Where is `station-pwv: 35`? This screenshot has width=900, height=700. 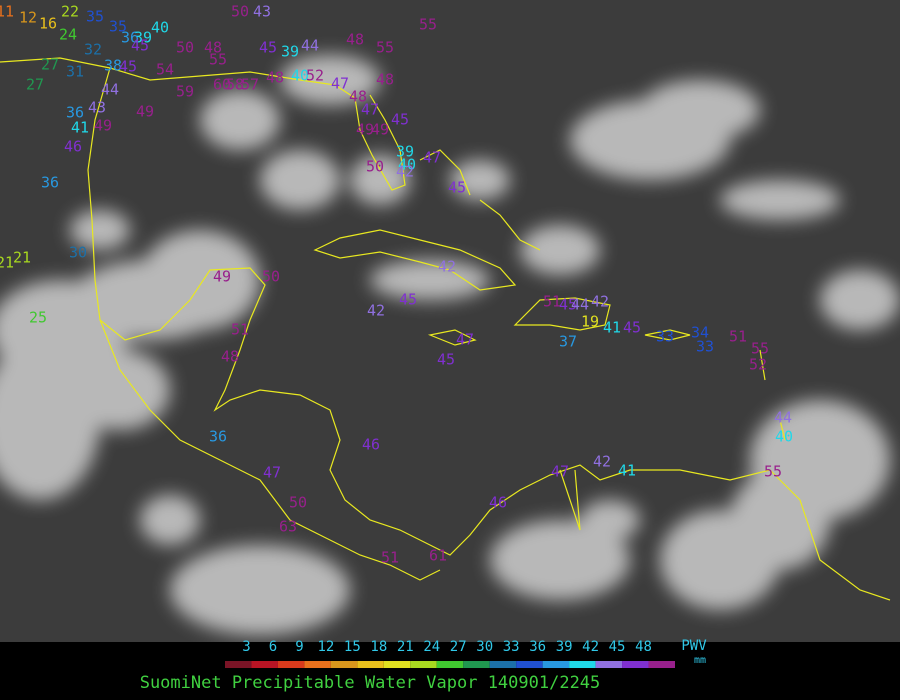
station-pwv: 35 is located at coordinates (118, 27).